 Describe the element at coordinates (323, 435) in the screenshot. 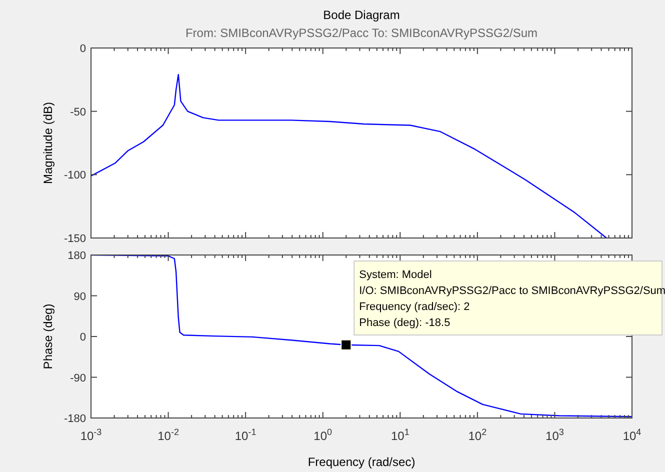

I see `x-tick-label: 10$^{0}$` at that location.